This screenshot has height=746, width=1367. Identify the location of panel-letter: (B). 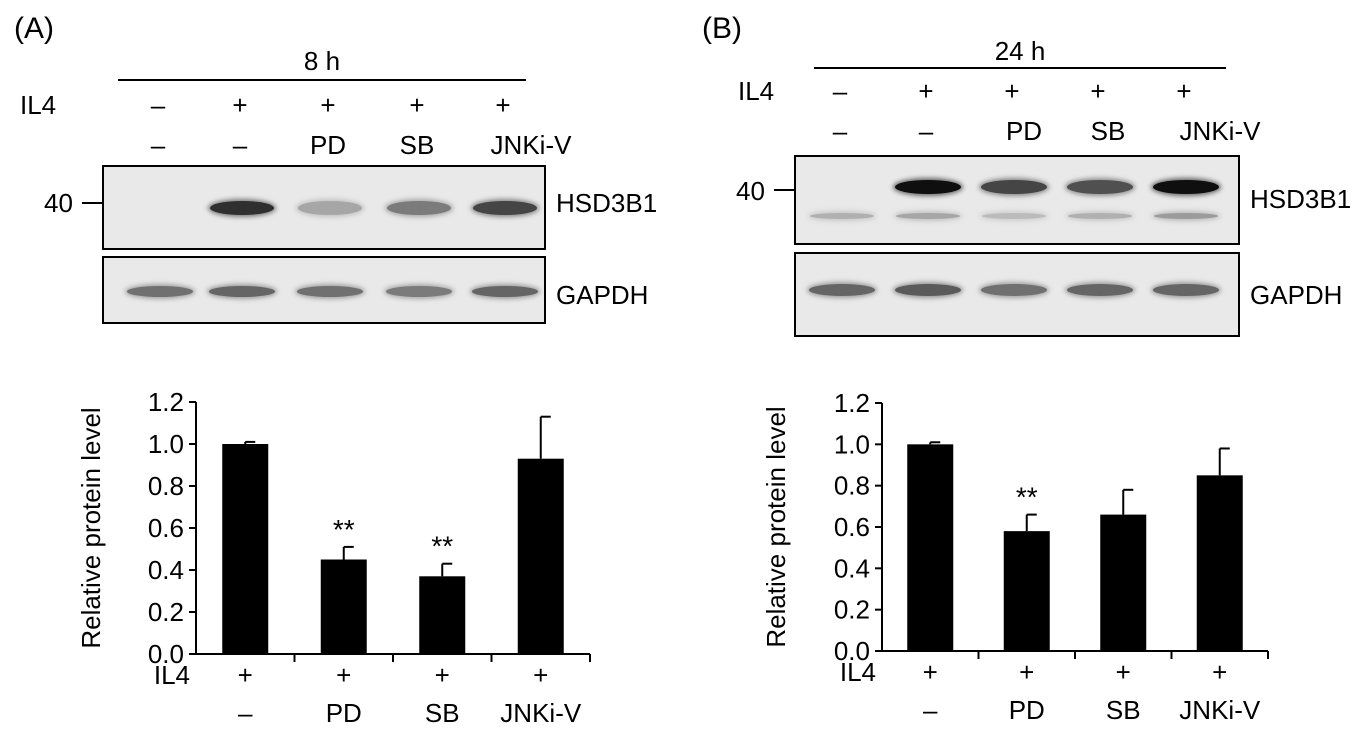
(722, 28).